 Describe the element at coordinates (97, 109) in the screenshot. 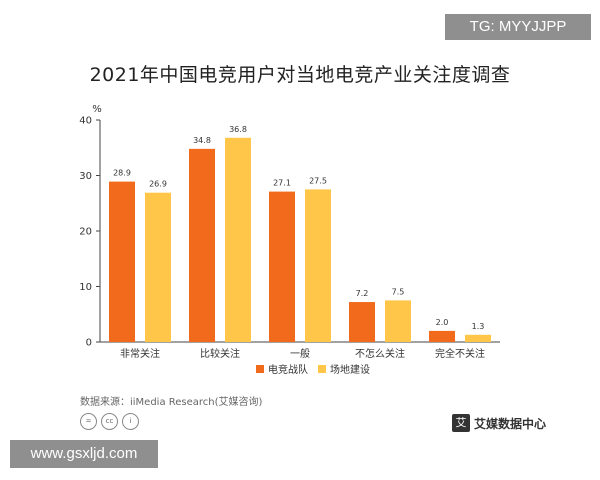

I see `y-axis-unit: %` at that location.